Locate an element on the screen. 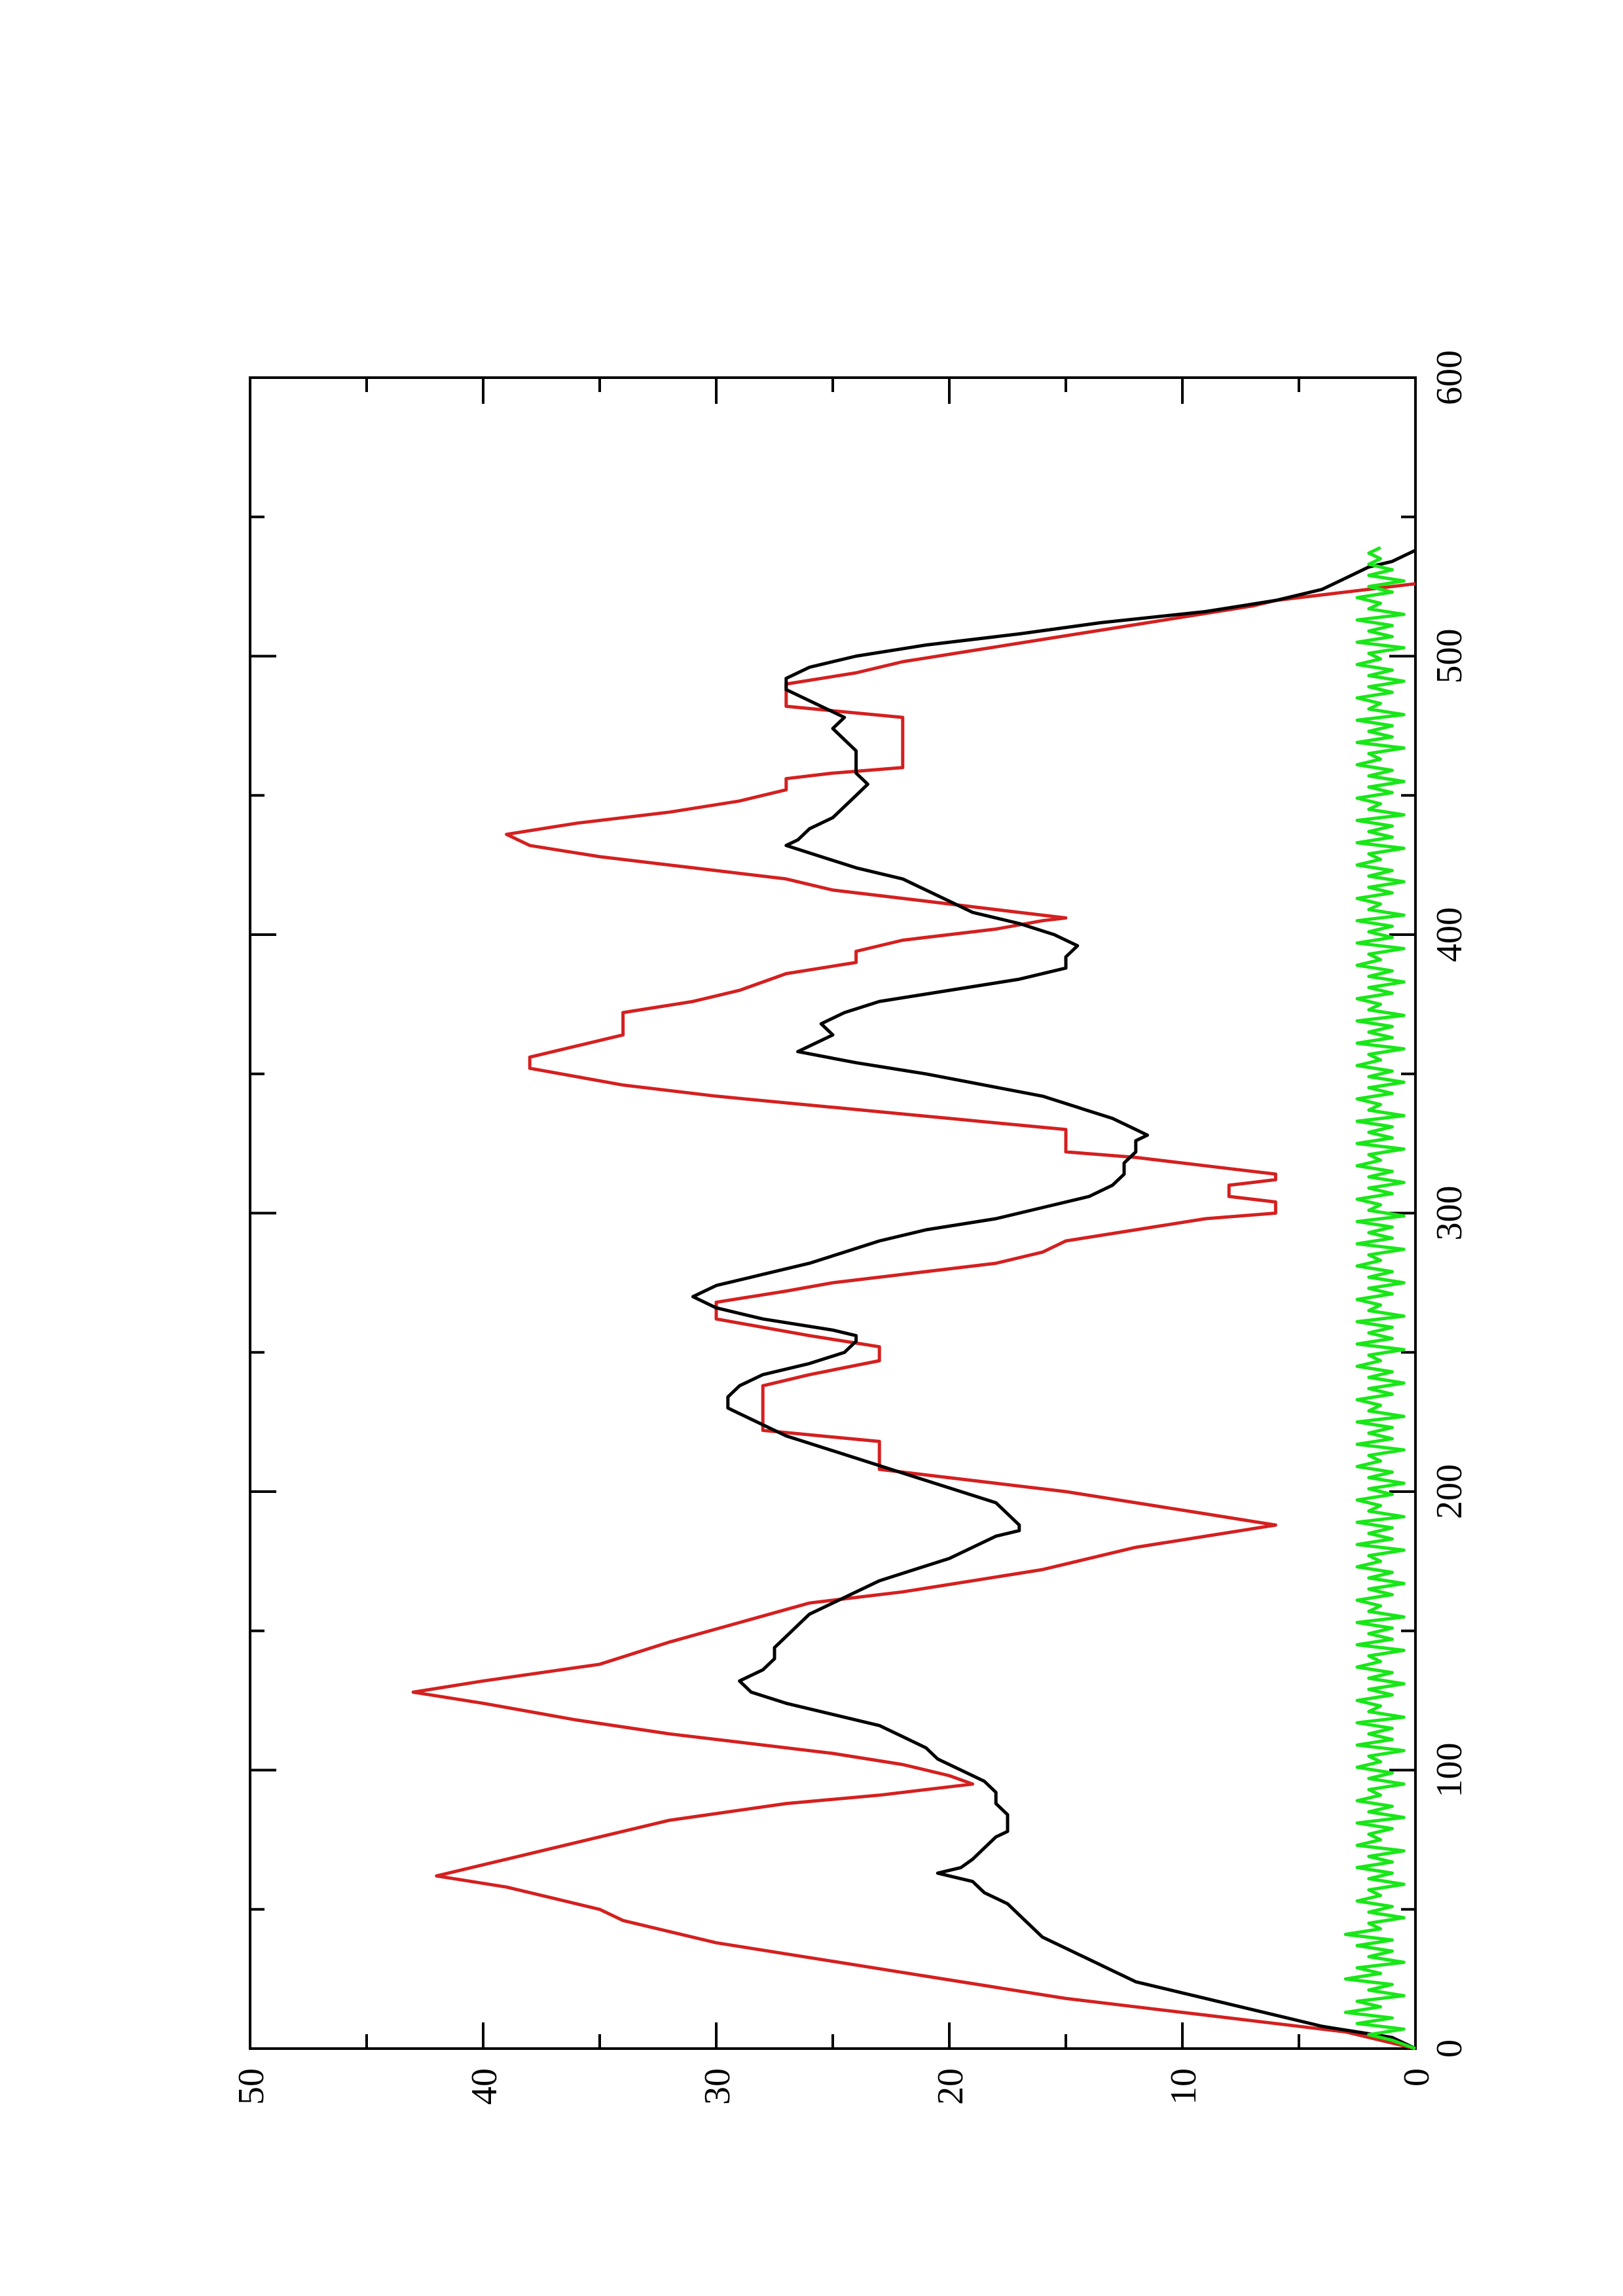 The image size is (1623, 2296). x-tick-label: 600 is located at coordinates (1449, 377).